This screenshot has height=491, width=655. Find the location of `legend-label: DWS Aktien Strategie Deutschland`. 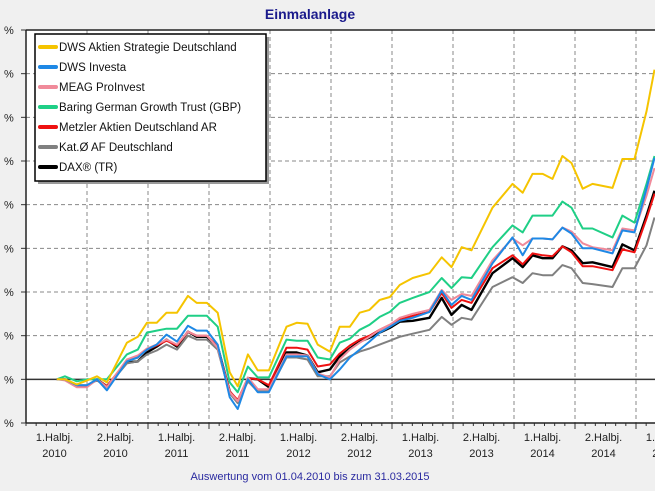

legend-label: DWS Aktien Strategie Deutschland is located at coordinates (148, 48).